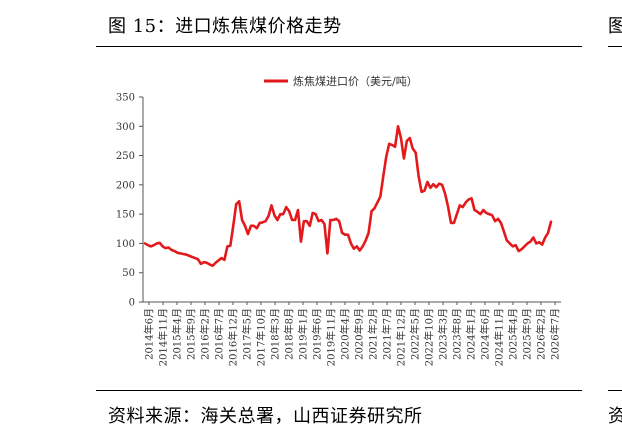 This screenshot has width=622, height=436. Describe the element at coordinates (615, 390) in the screenshot. I see `next-figure-bottom-rule` at that location.